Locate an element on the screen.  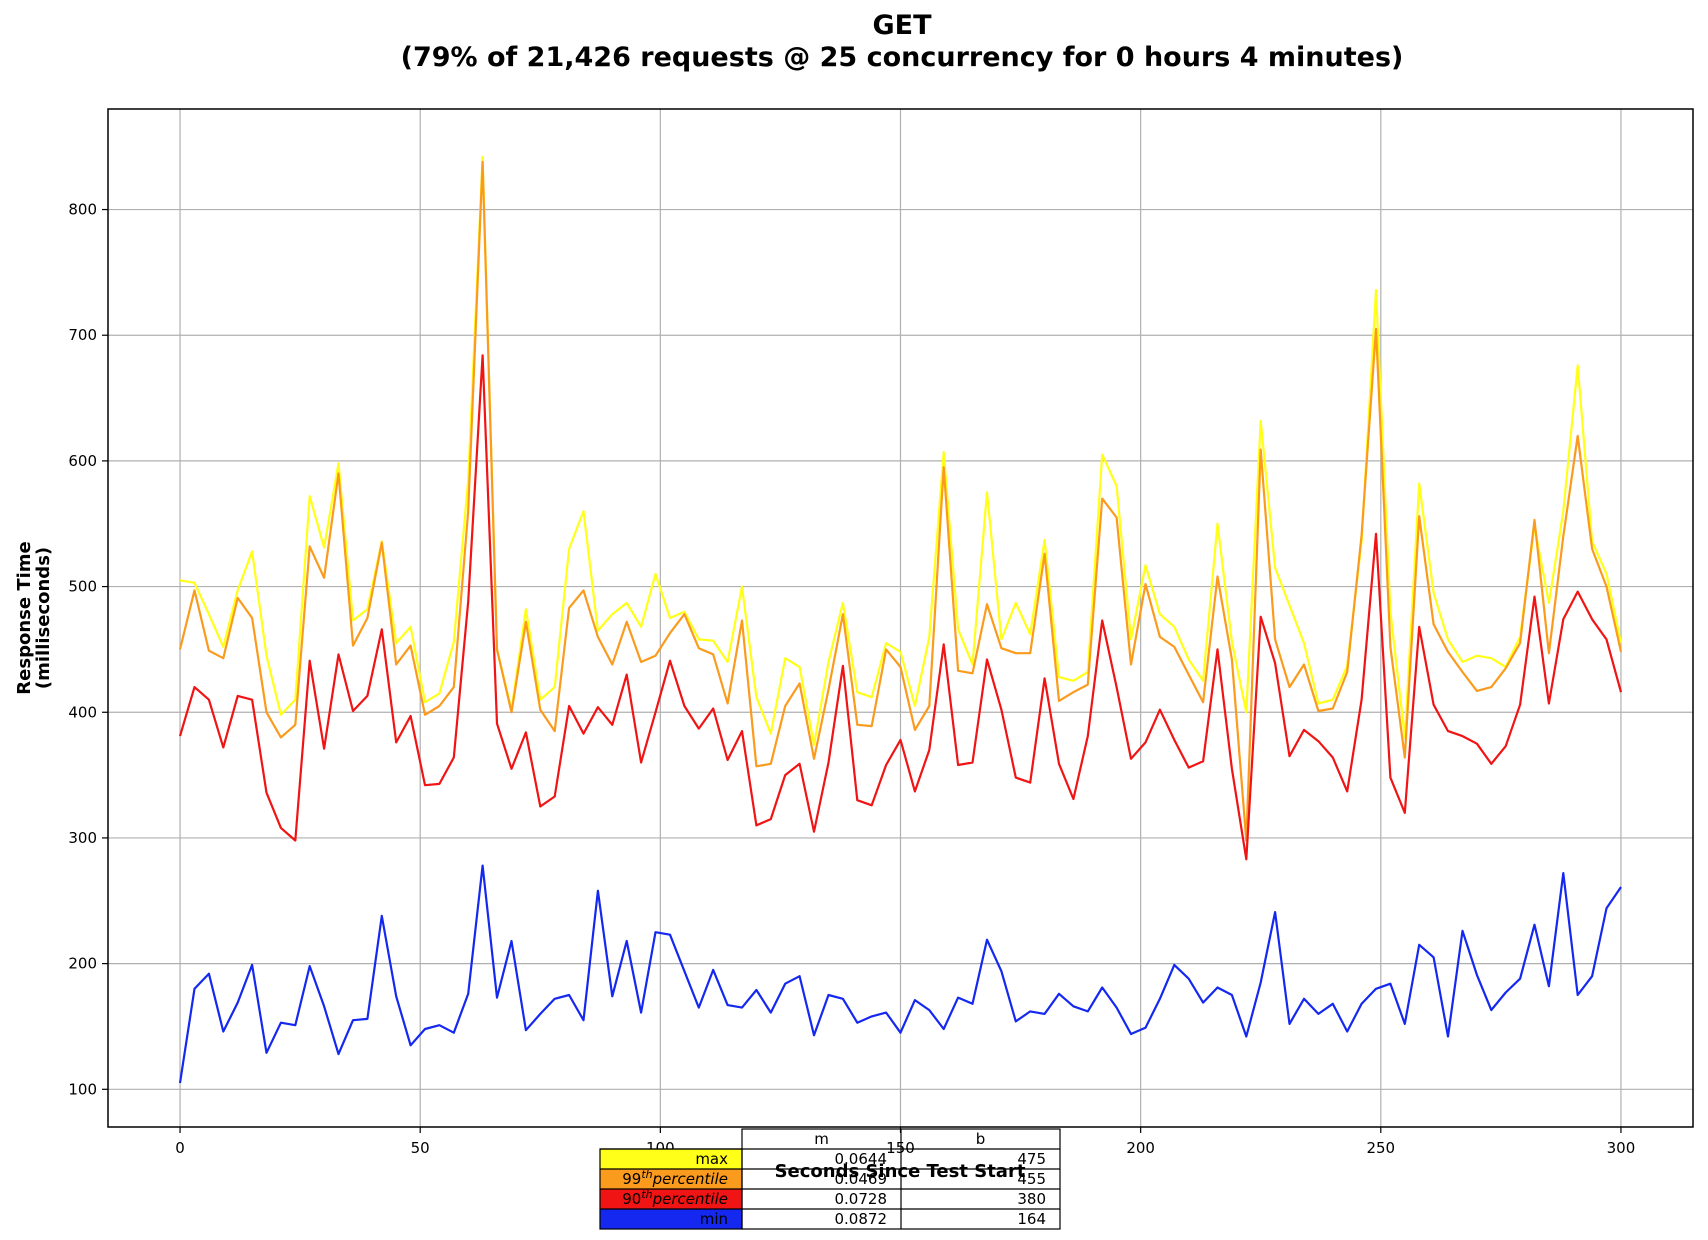
x-tick-label: 50 is located at coordinates (420, 1148).